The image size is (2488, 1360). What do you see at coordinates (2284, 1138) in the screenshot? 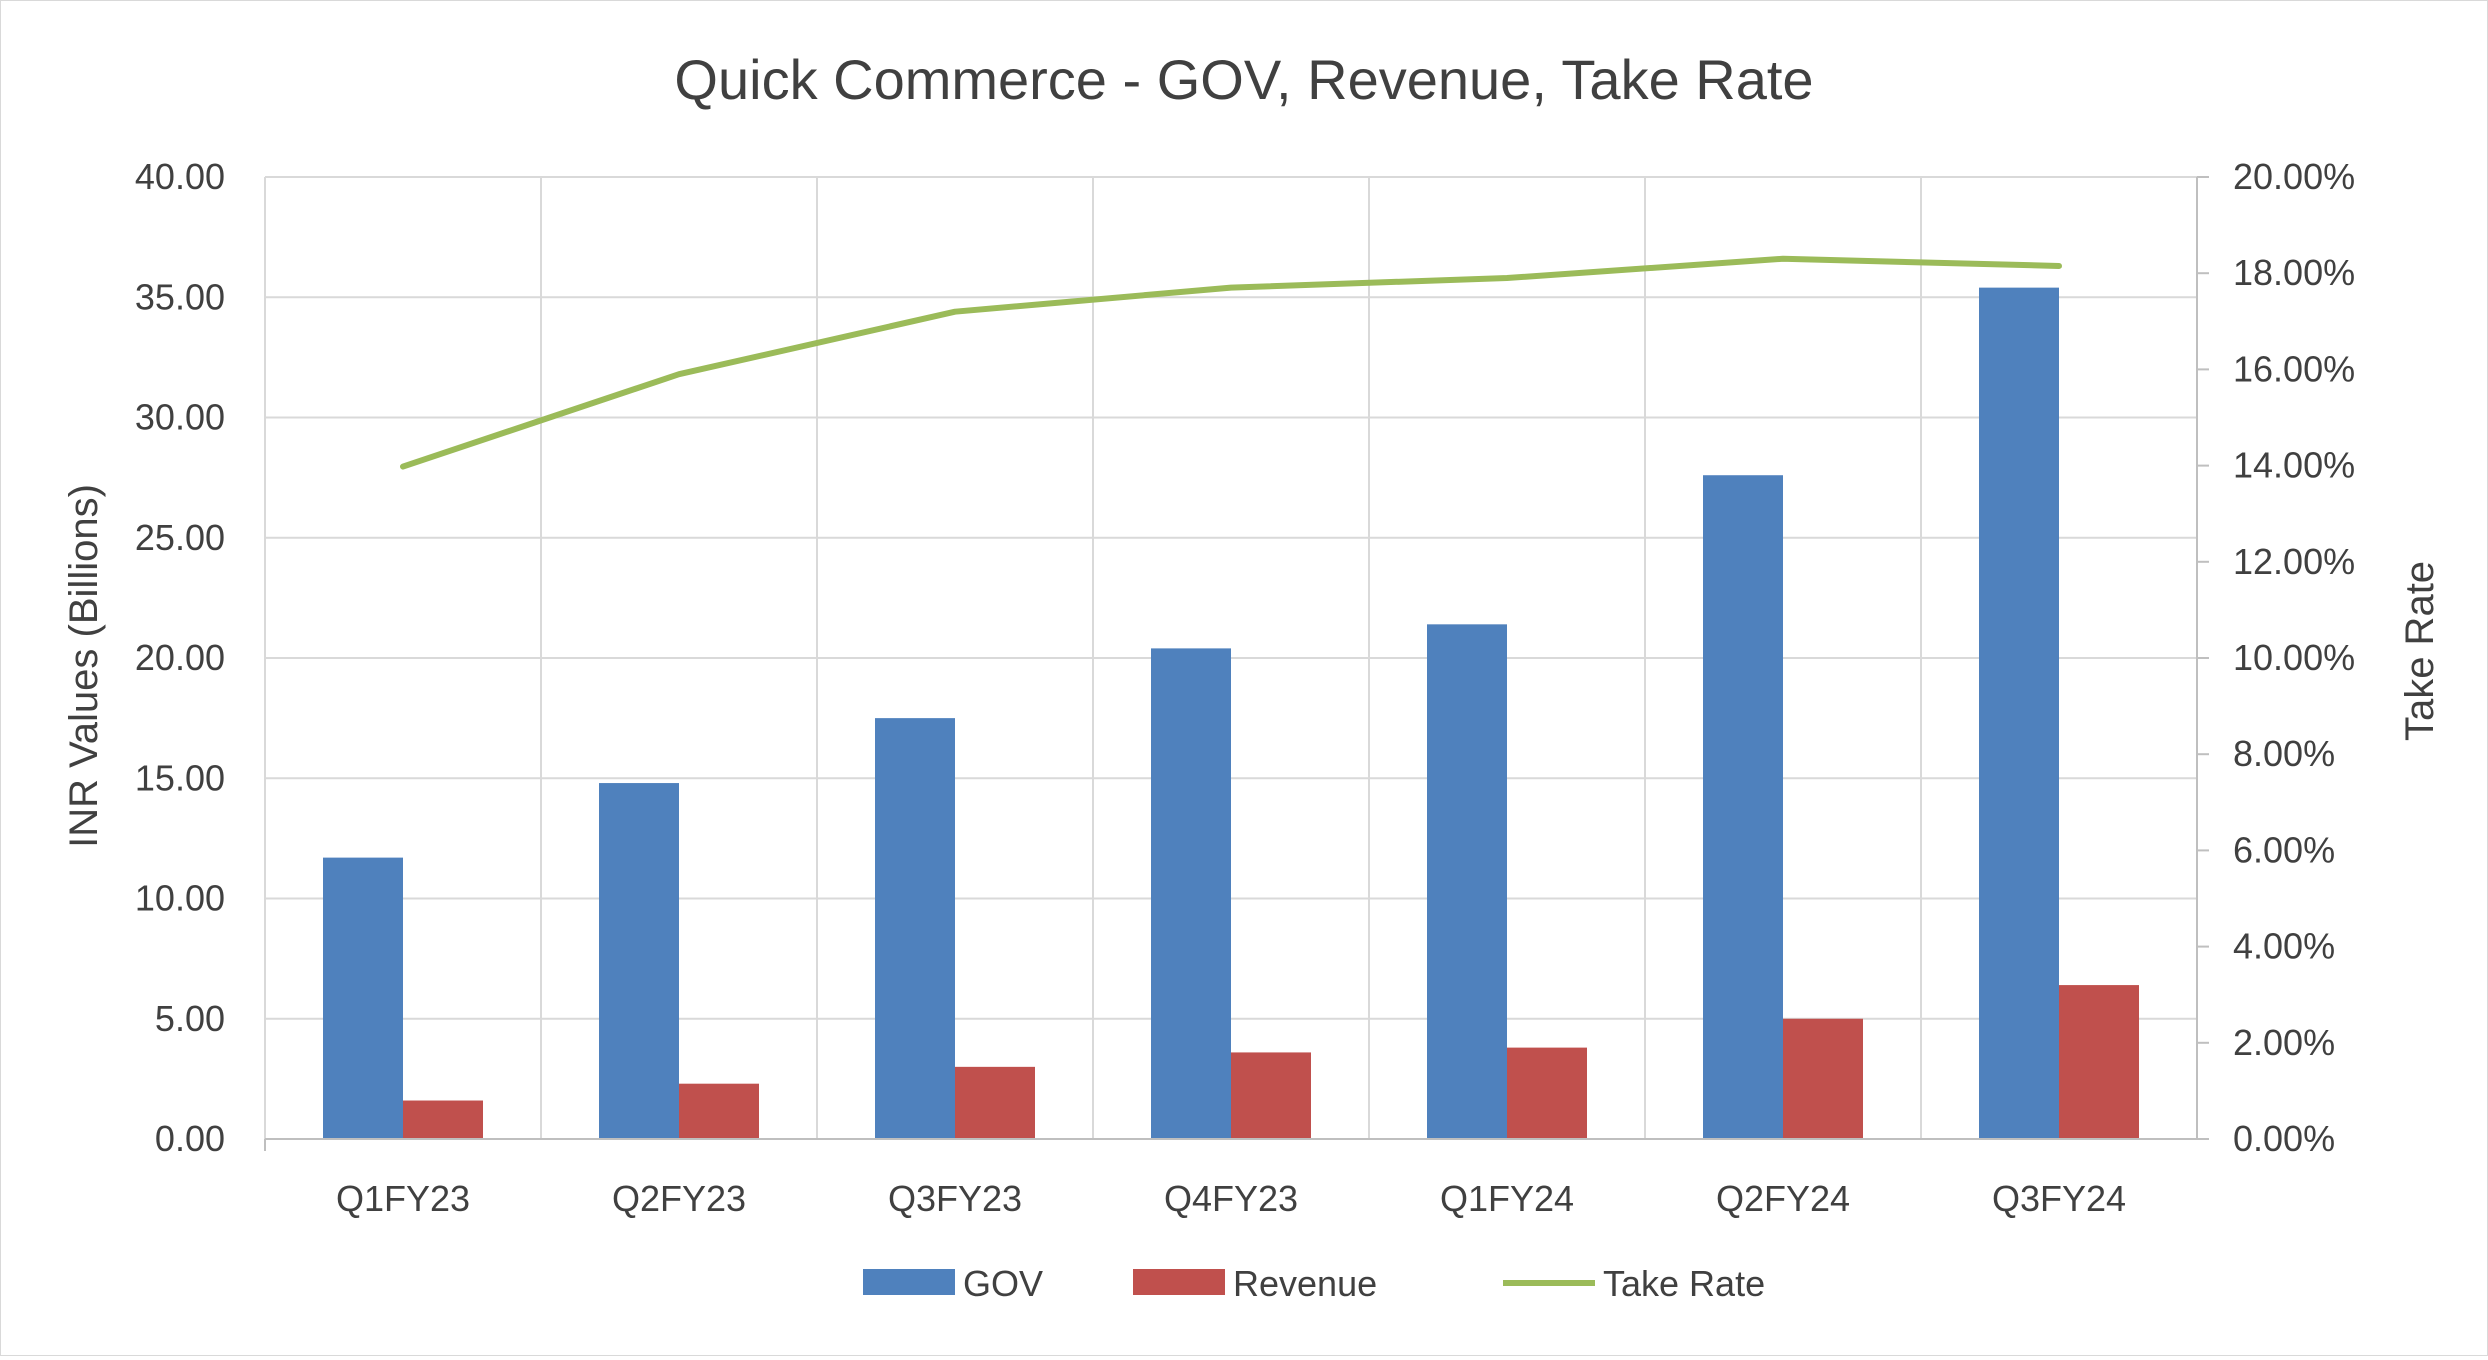
I see `right-tick-label: 0.00%` at bounding box center [2284, 1138].